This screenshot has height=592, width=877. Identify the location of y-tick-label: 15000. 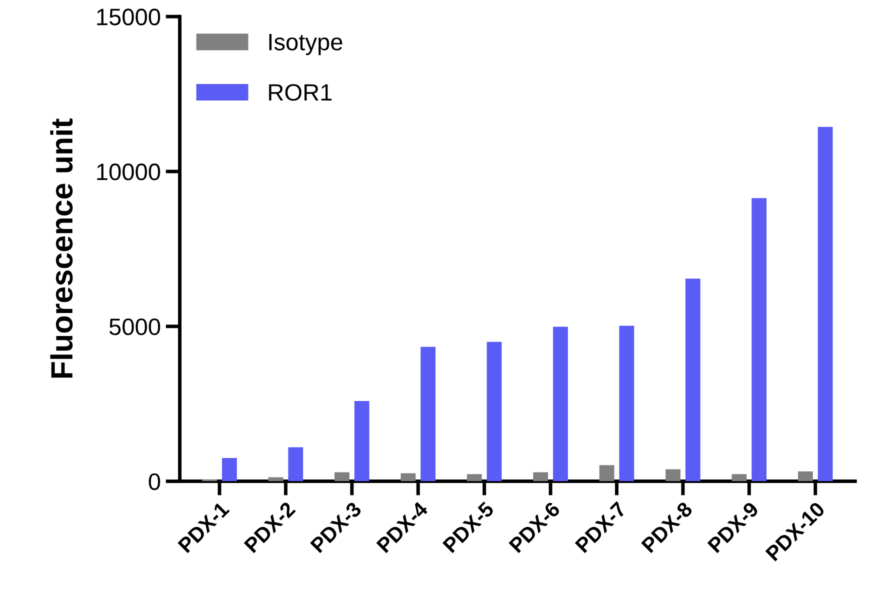
(128, 17).